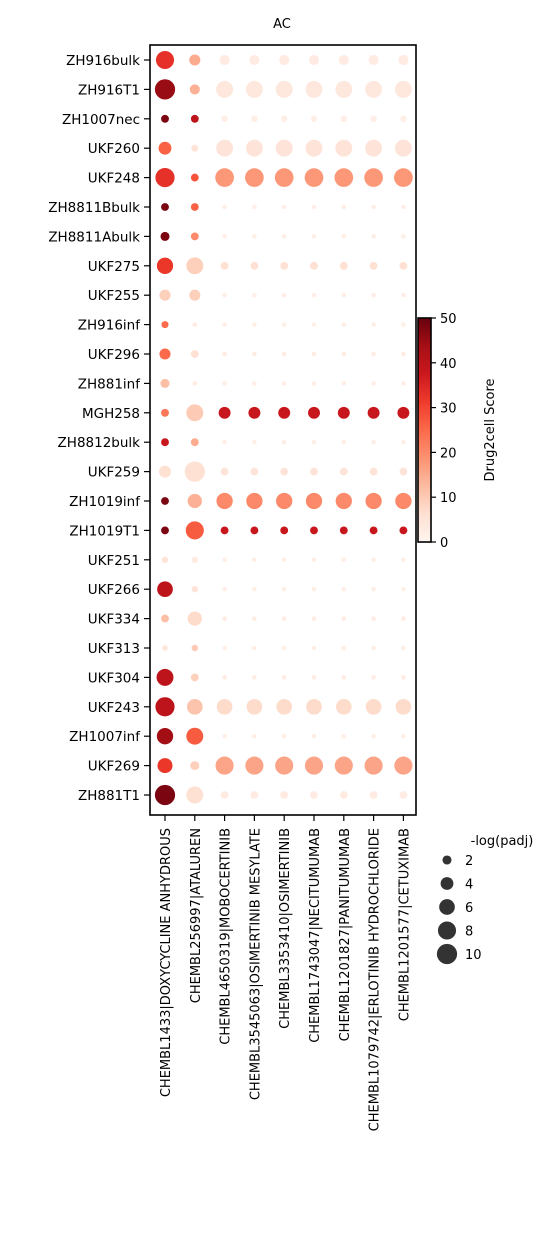 This screenshot has width=560, height=1240. What do you see at coordinates (469, 861) in the screenshot?
I see `size-legend-label: 2` at bounding box center [469, 861].